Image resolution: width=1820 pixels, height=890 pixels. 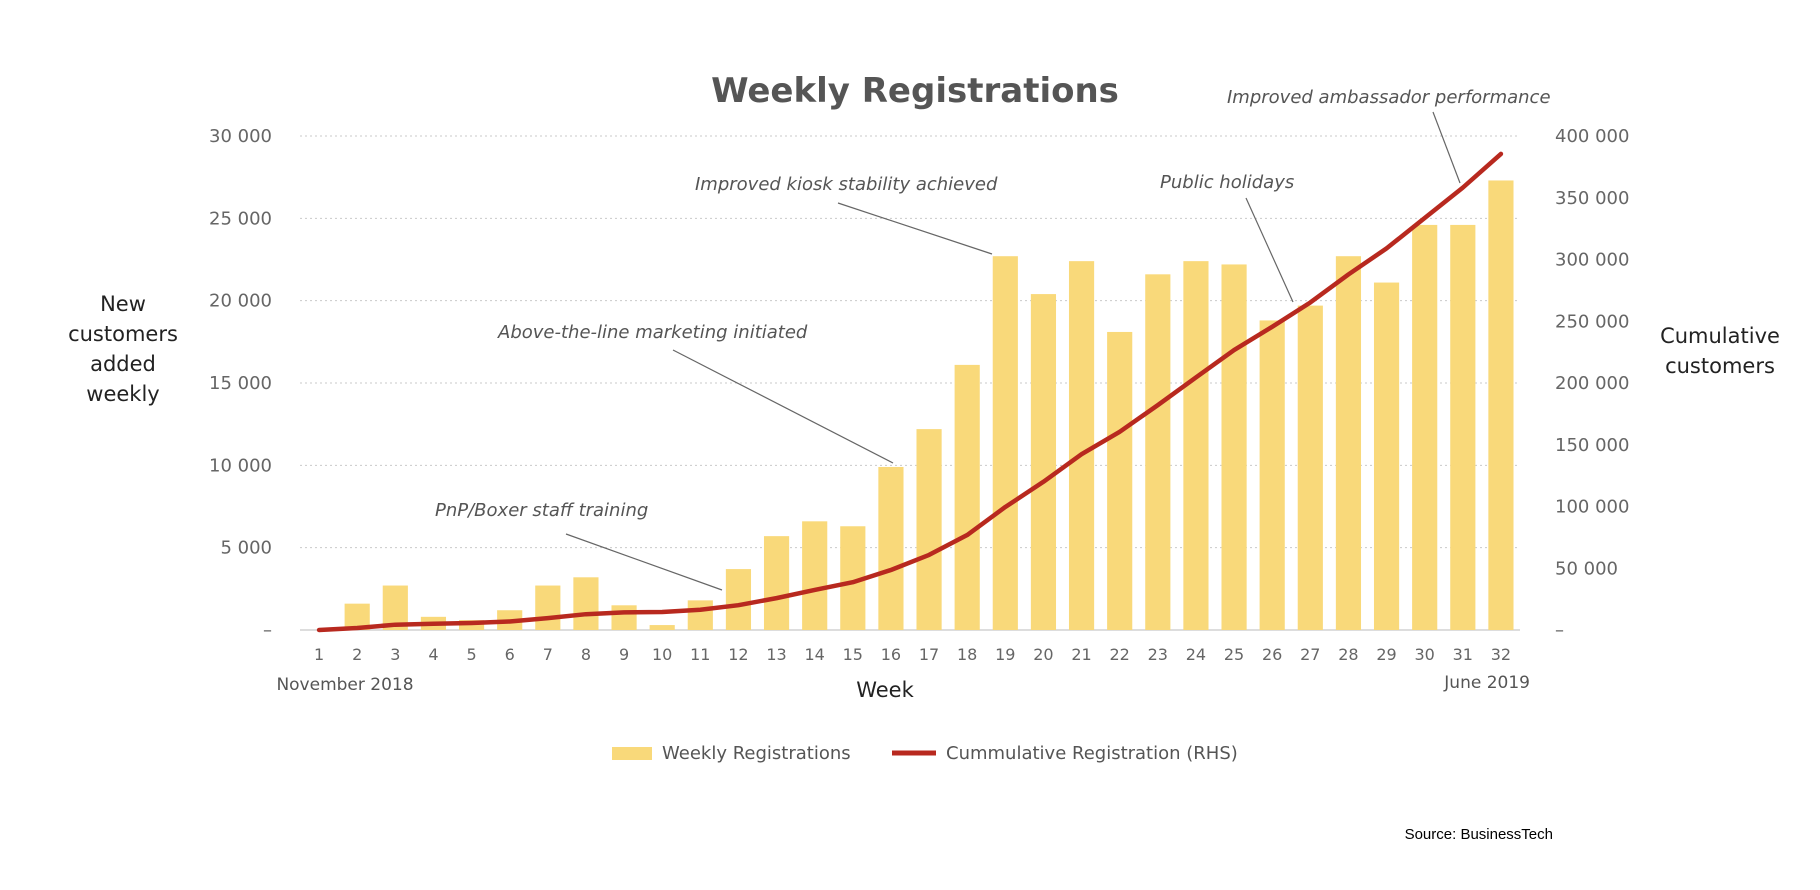 I want to click on x-tick-label: 10, so click(x=662, y=654).